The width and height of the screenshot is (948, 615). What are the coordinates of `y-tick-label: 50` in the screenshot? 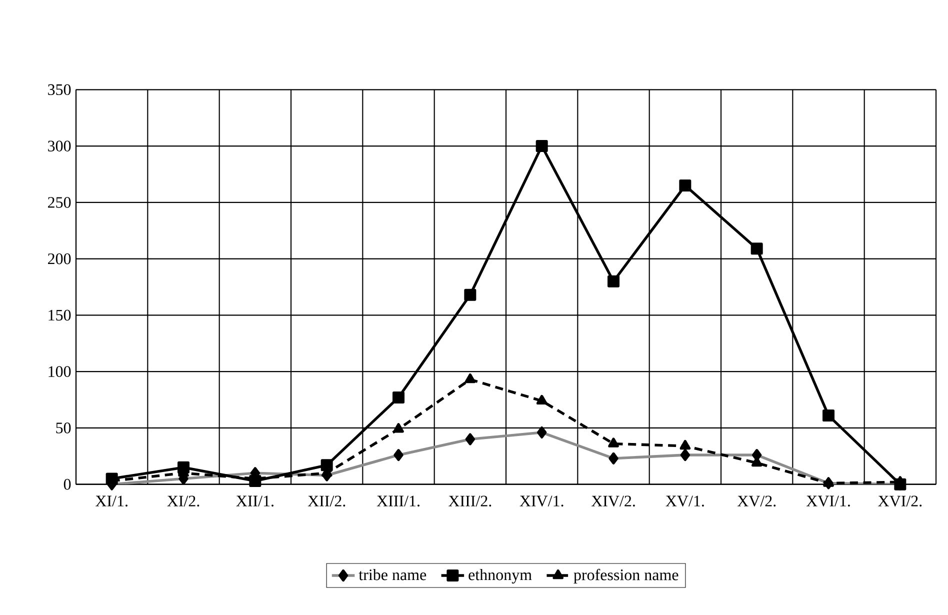 It's located at (63, 428).